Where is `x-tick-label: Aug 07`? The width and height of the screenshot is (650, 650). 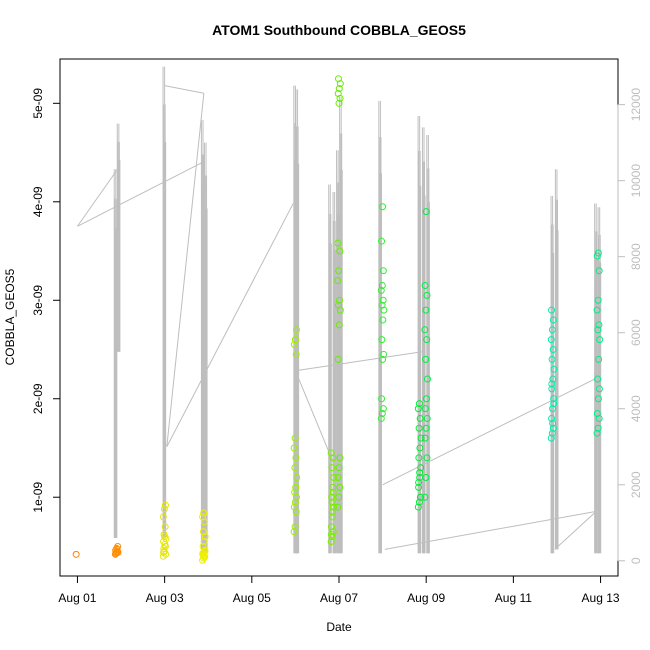
x-tick-label: Aug 07 is located at coordinates (339, 598).